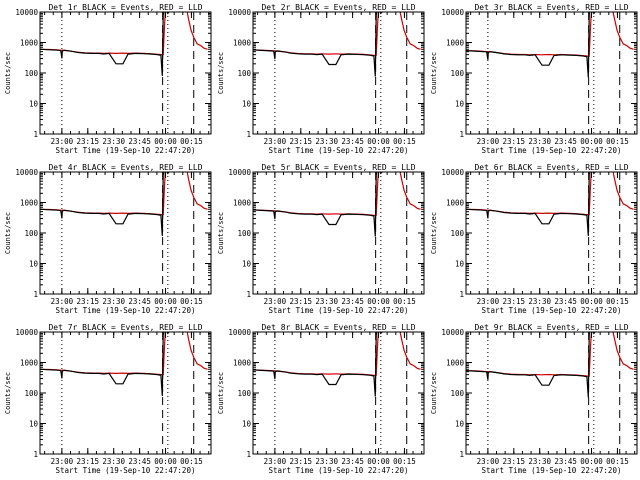  I want to click on panel-title: Det 2r BLACK = Events, RED = LLD, so click(338, 7).